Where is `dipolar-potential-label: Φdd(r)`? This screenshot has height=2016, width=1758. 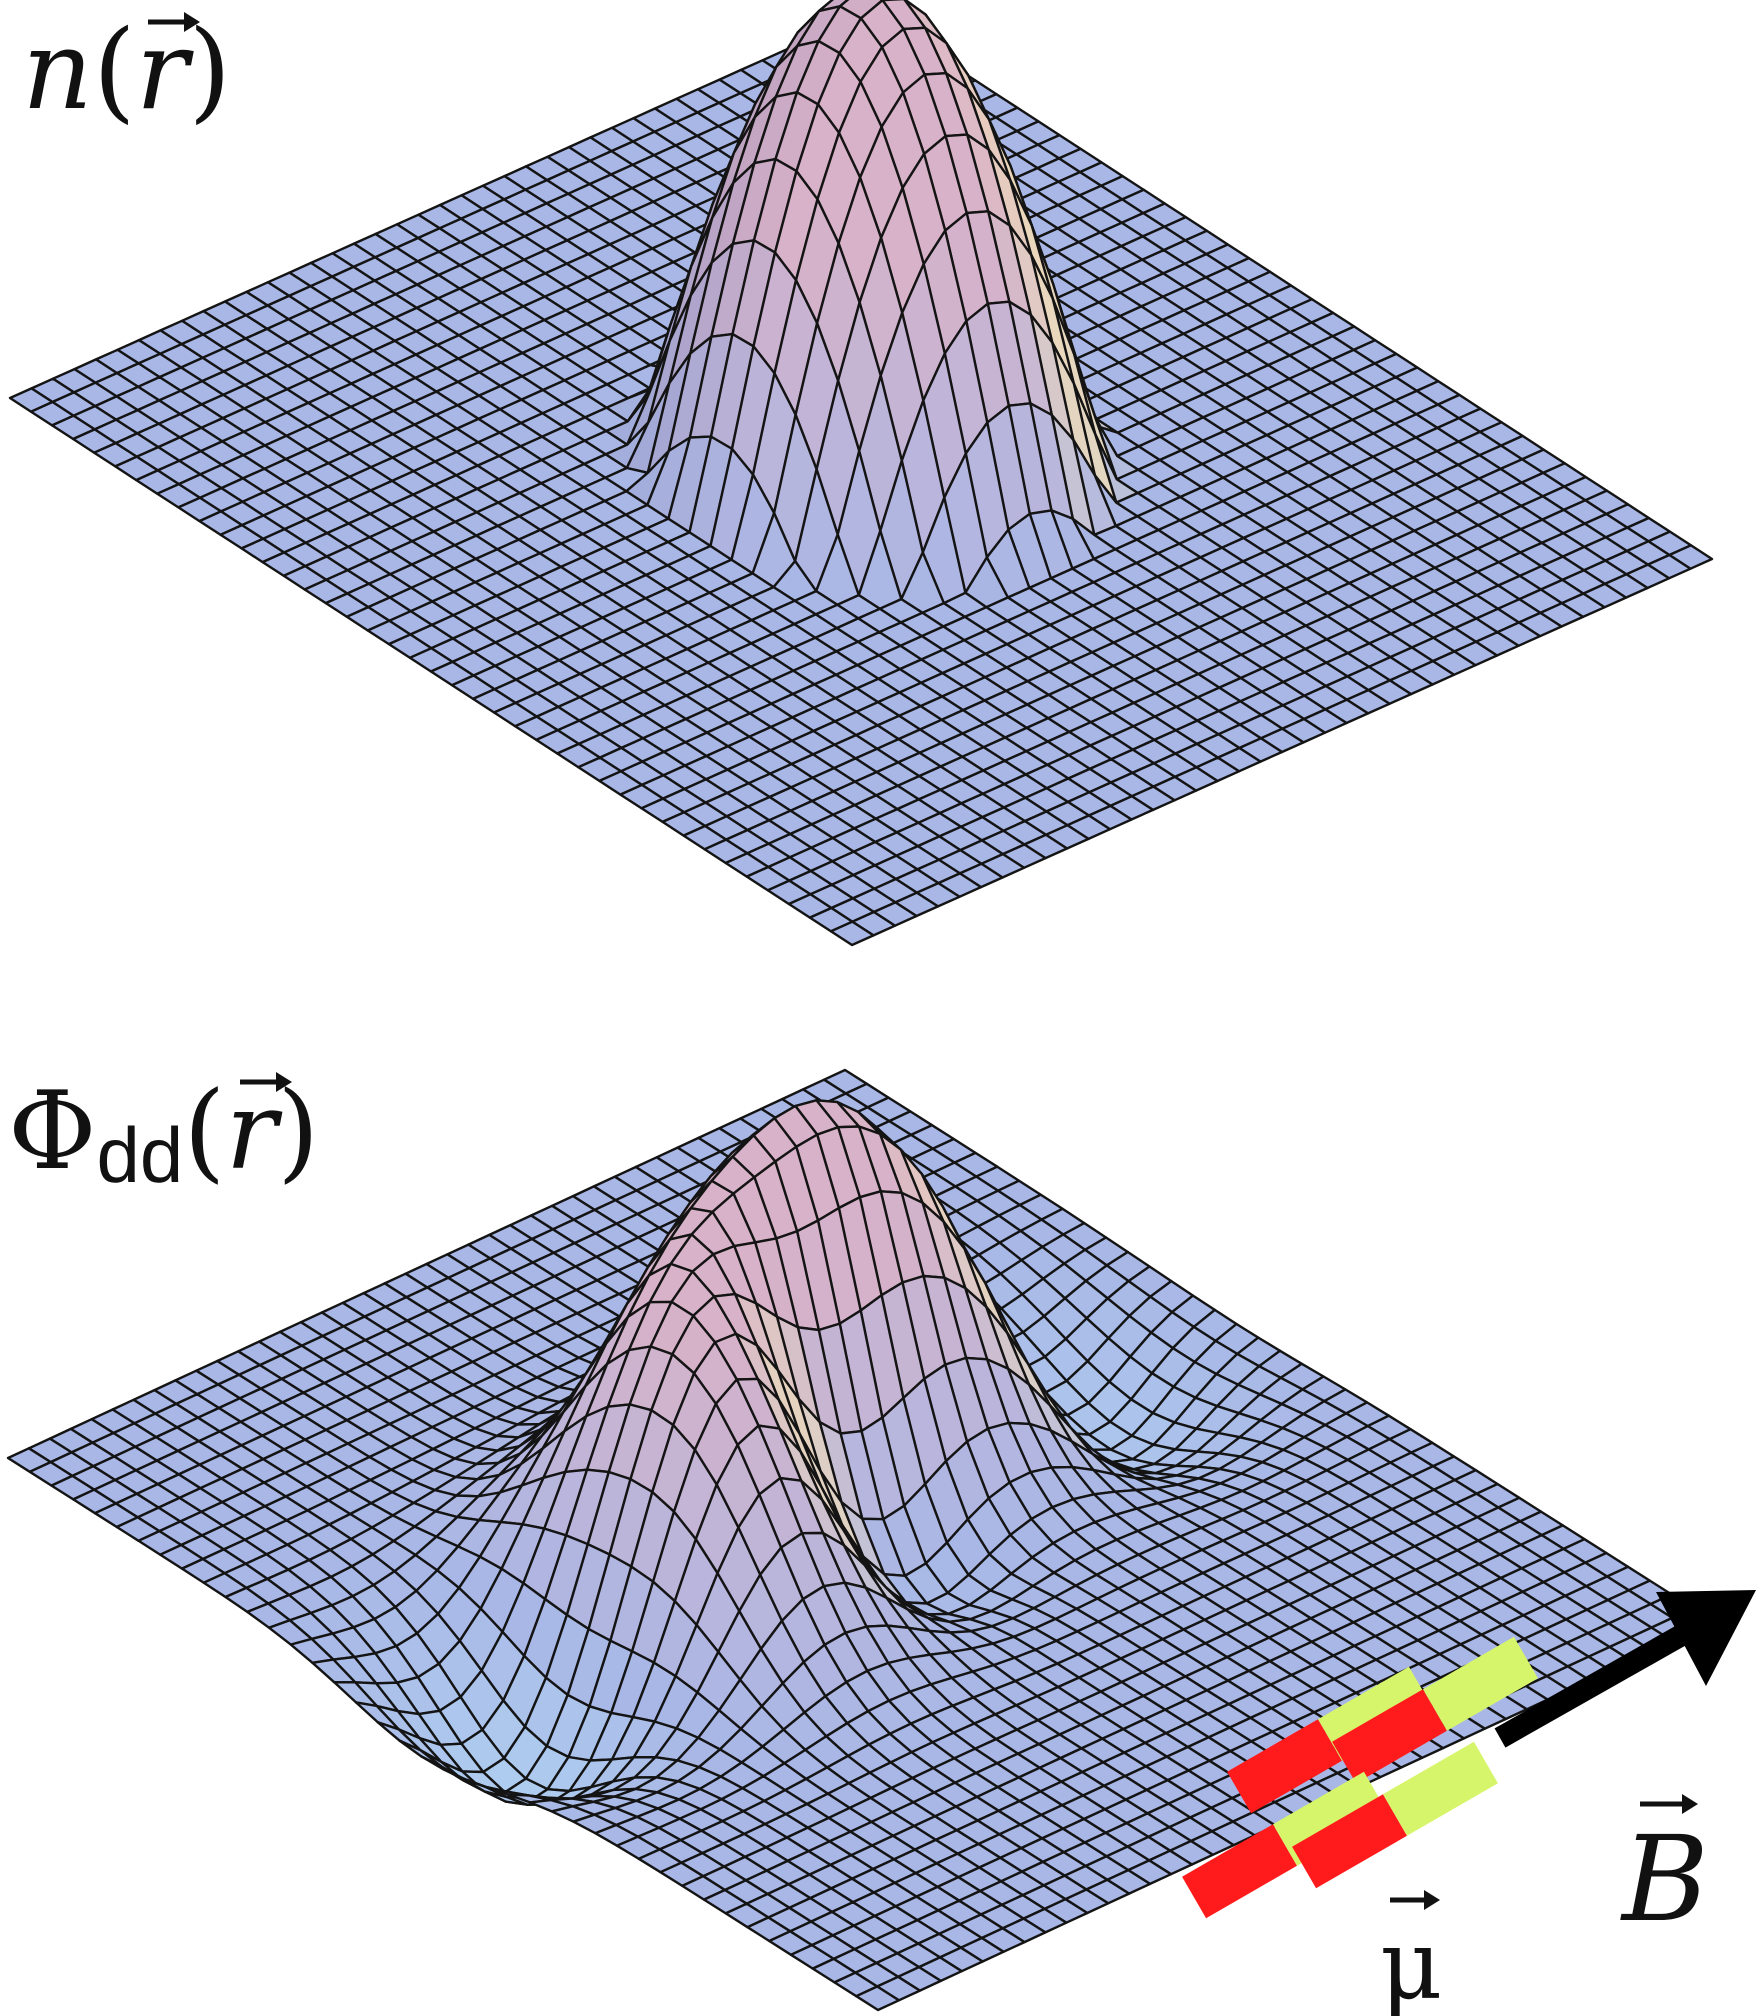
dipolar-potential-label: Φdd(r) is located at coordinates (163, 1134).